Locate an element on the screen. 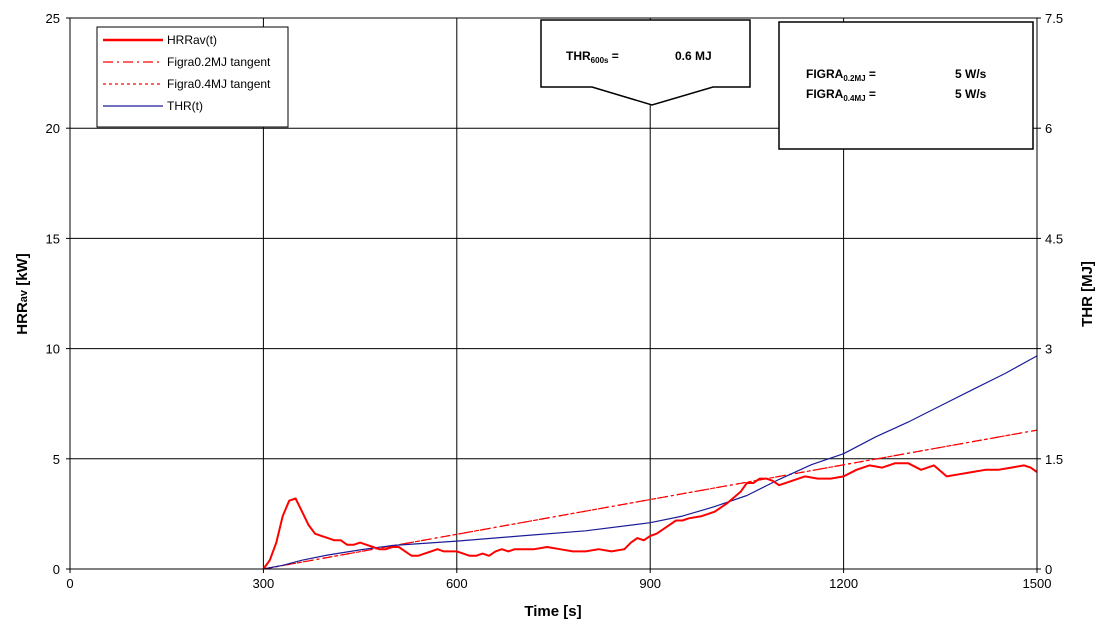 This screenshot has width=1104, height=628. x-tick-label: 0 is located at coordinates (69, 583).